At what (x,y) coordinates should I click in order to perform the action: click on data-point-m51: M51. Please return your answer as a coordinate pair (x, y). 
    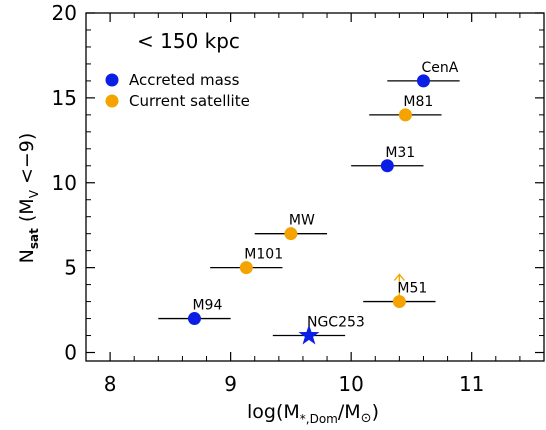
    Looking at the image, I should click on (399, 291).